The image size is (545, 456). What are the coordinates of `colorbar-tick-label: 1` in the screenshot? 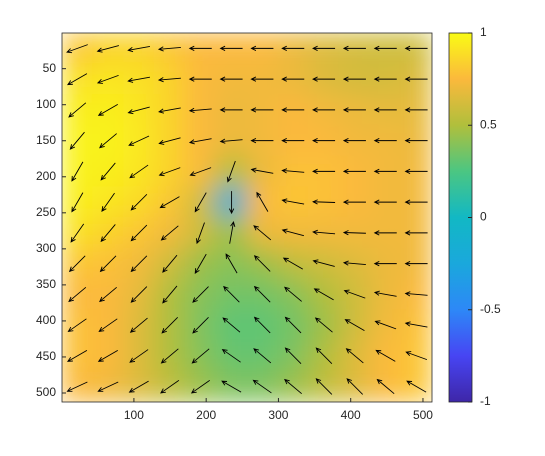 It's located at (483, 32).